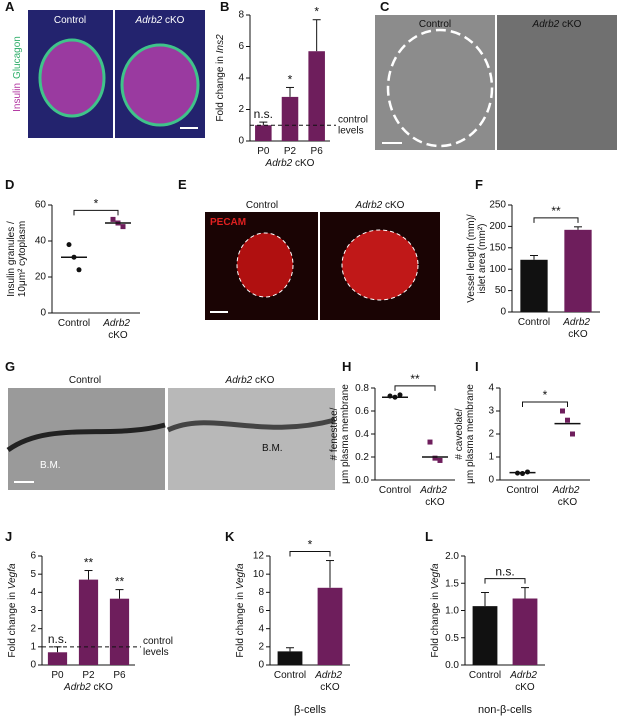  What do you see at coordinates (362, 457) in the screenshot?
I see `y-tick-label: 0.2` at bounding box center [362, 457].